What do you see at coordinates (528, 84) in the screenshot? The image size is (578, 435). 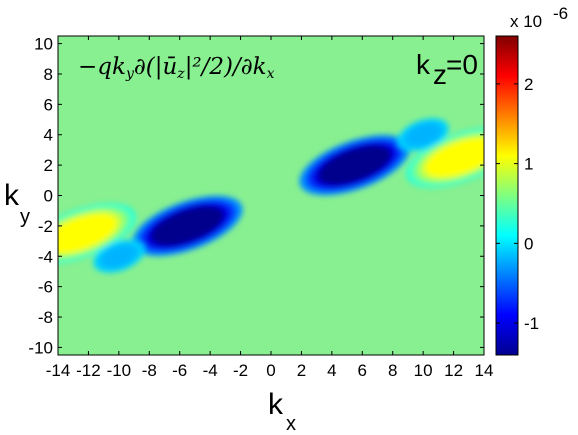 I see `colorbar-tick-label: 2` at bounding box center [528, 84].